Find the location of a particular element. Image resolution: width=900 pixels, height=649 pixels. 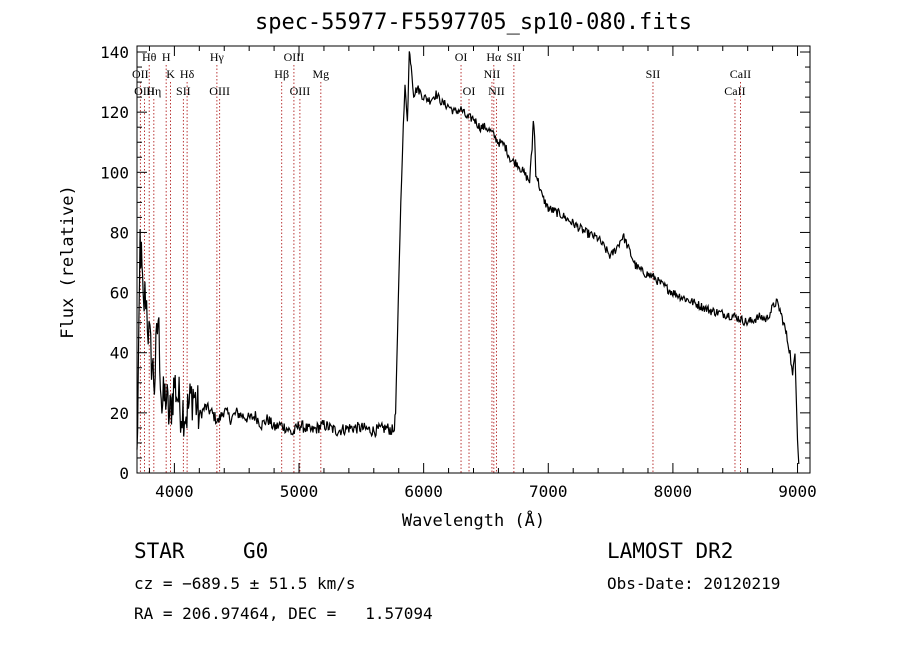

object-class: STAR is located at coordinates (159, 551).